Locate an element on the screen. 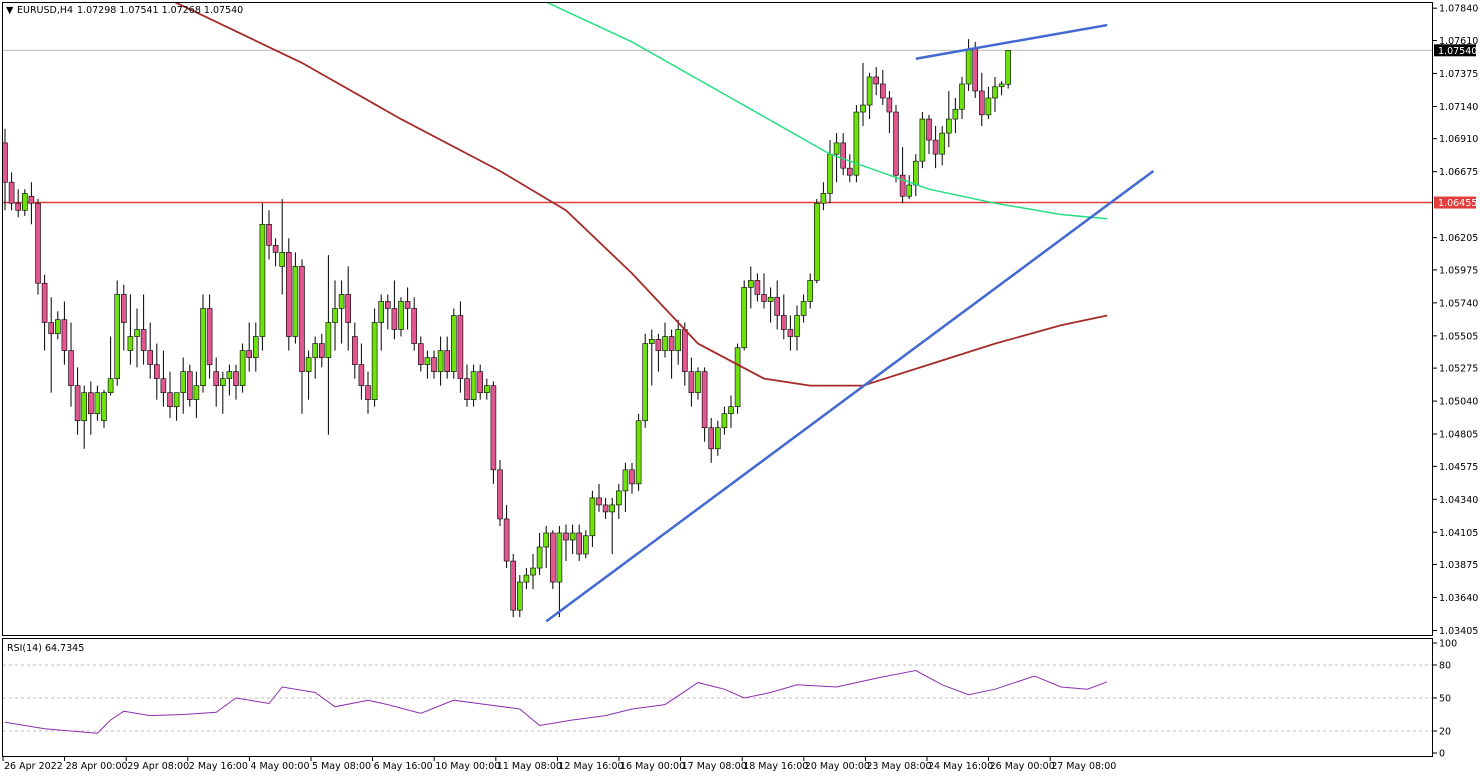 The image size is (1480, 776). fast-moving-average is located at coordinates (817, 110).